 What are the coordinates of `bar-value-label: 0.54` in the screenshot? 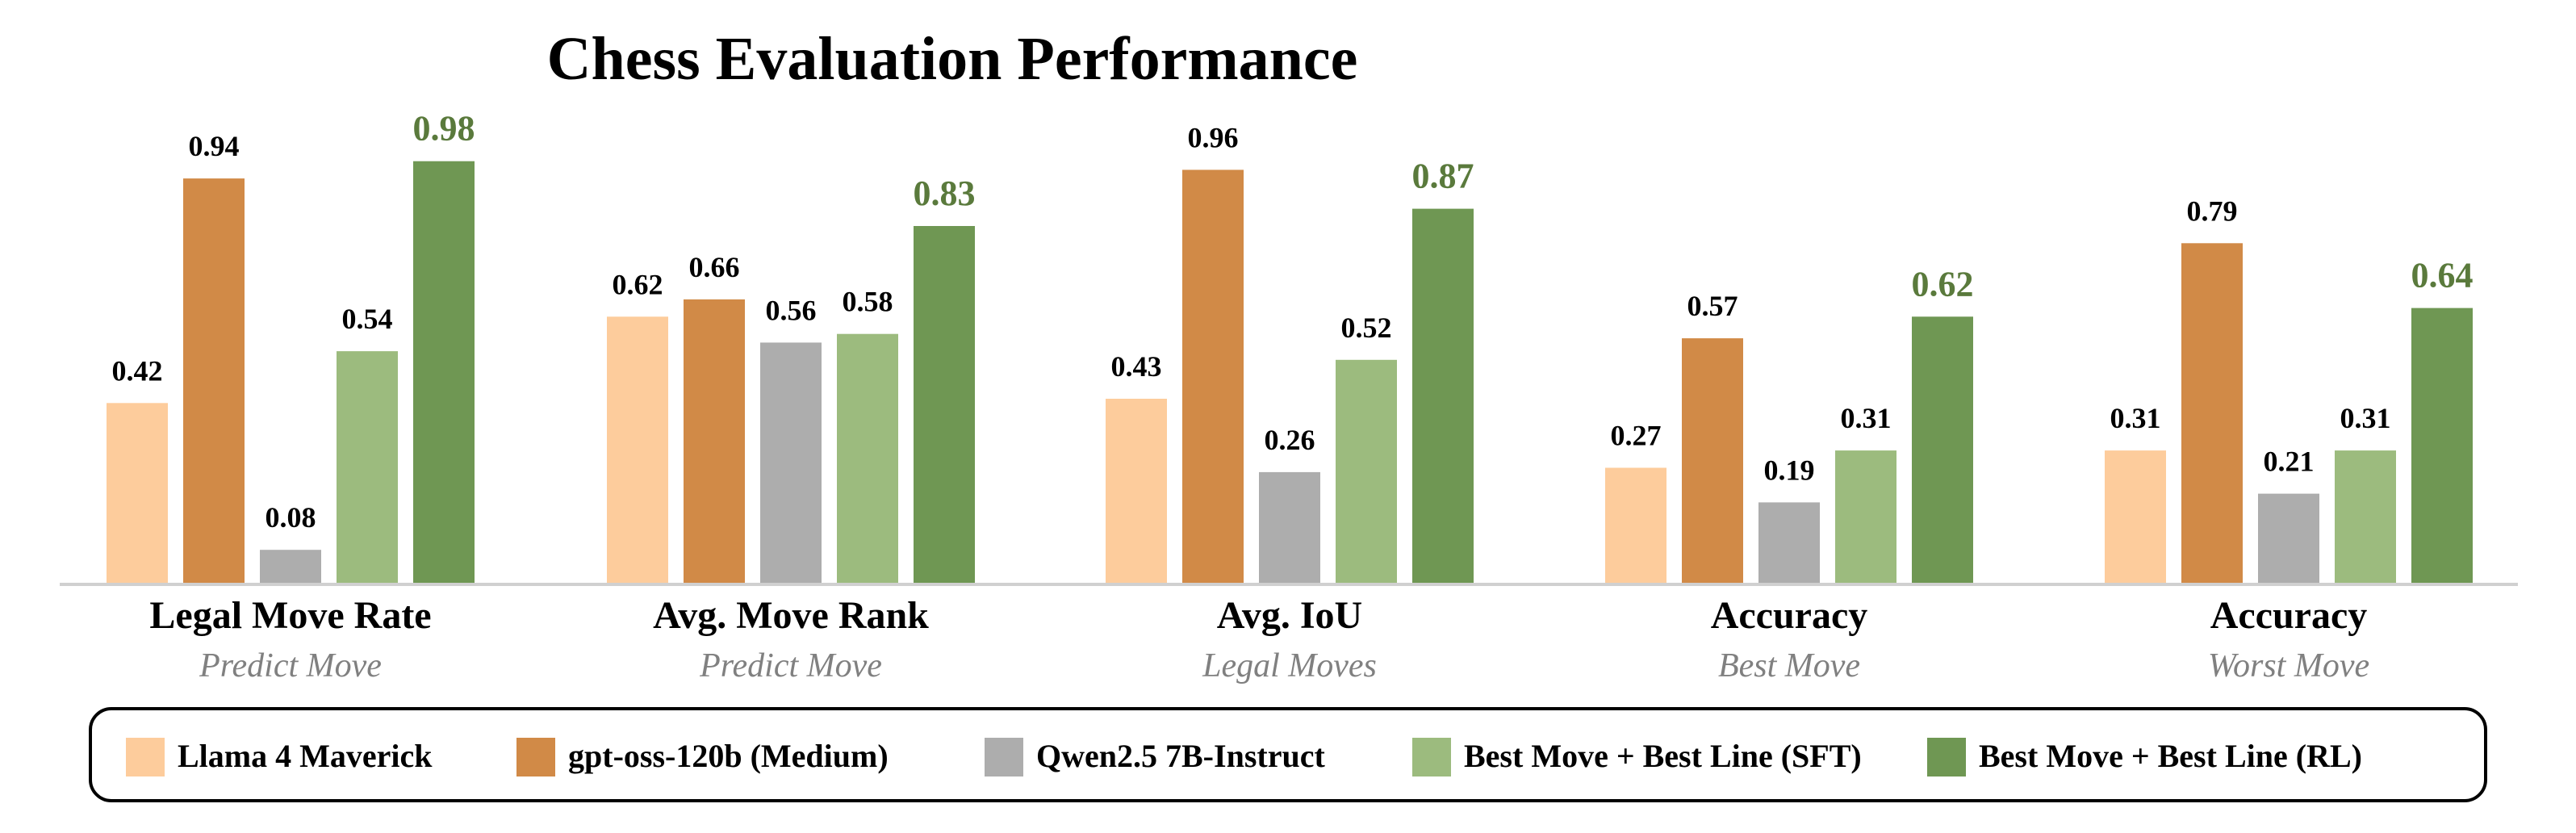 It's located at (367, 319).